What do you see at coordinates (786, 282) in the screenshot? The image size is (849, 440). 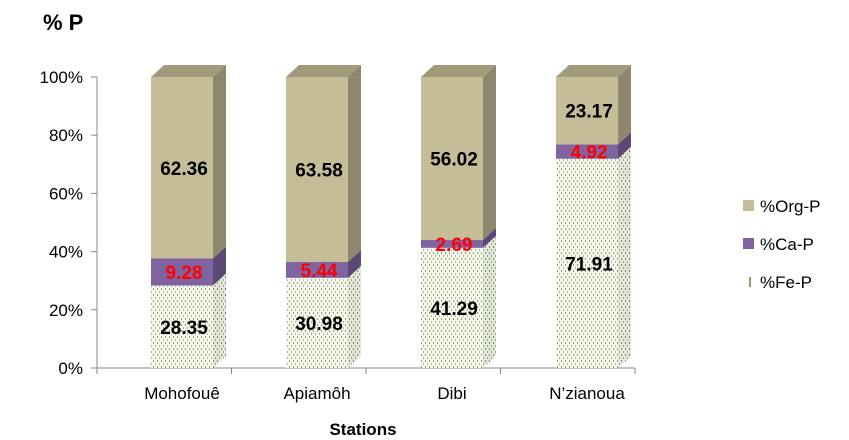 I see `legend-label: %Fe-P` at bounding box center [786, 282].